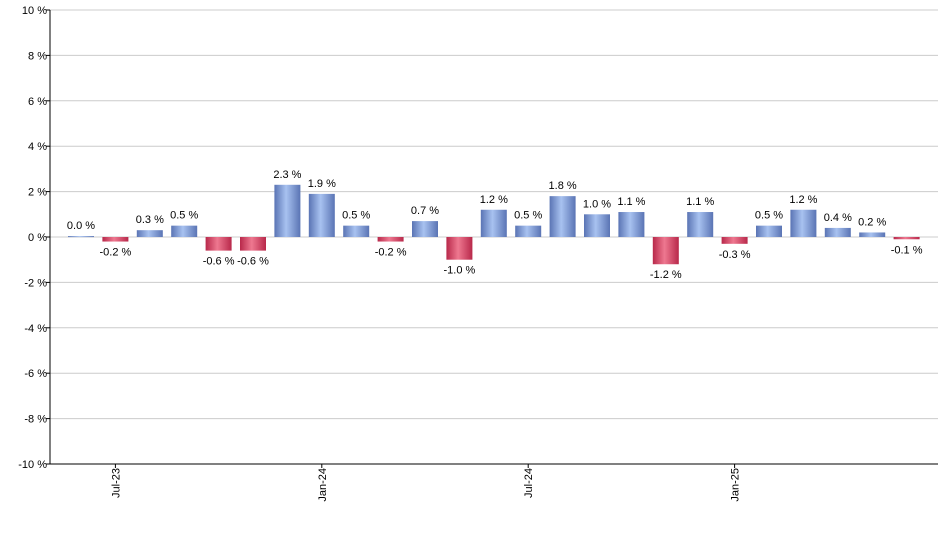 The image size is (940, 550). I want to click on bars, so click(494, 224).